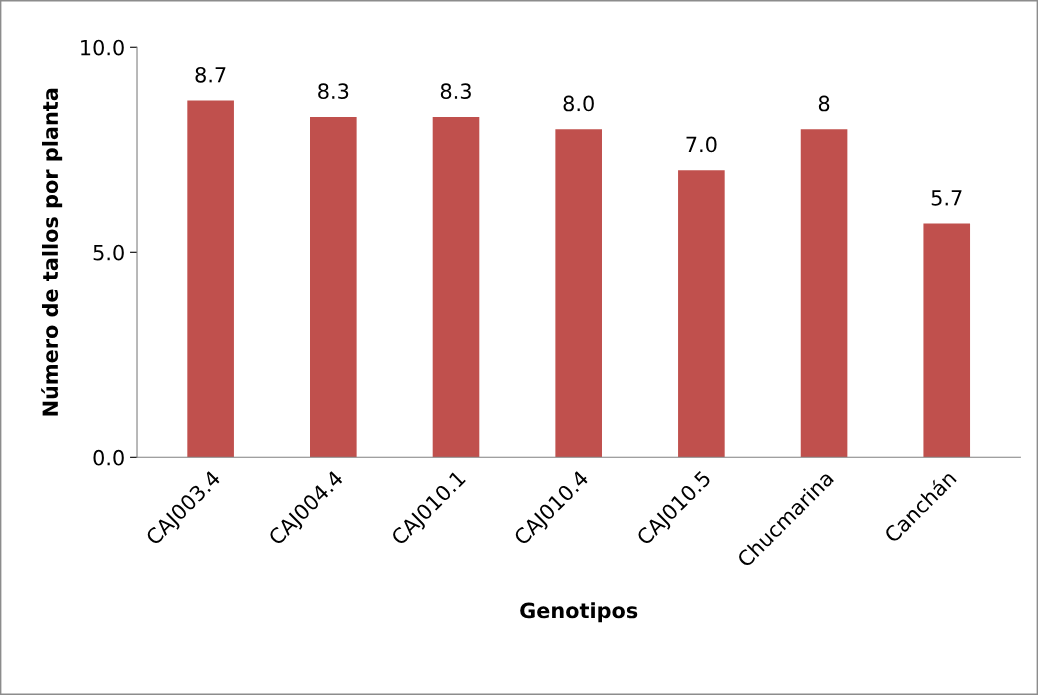 Image resolution: width=1038 pixels, height=695 pixels. I want to click on data-label: 7.0, so click(701, 144).